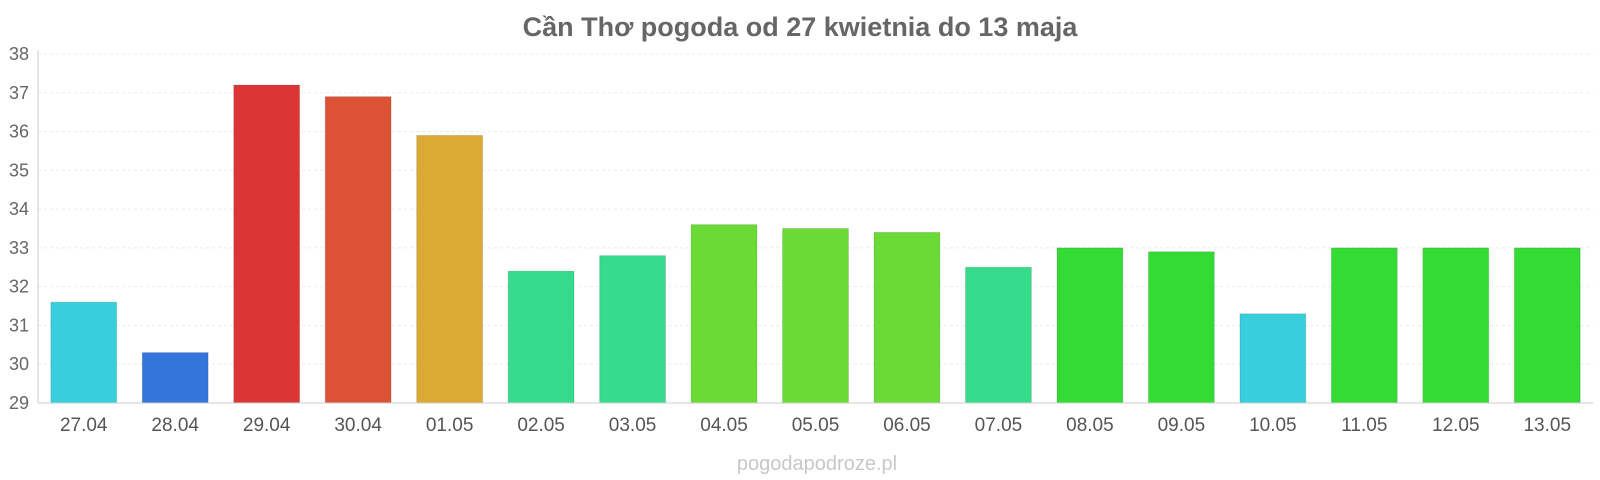  Describe the element at coordinates (84, 425) in the screenshot. I see `x-tick-label: 27.04` at that location.